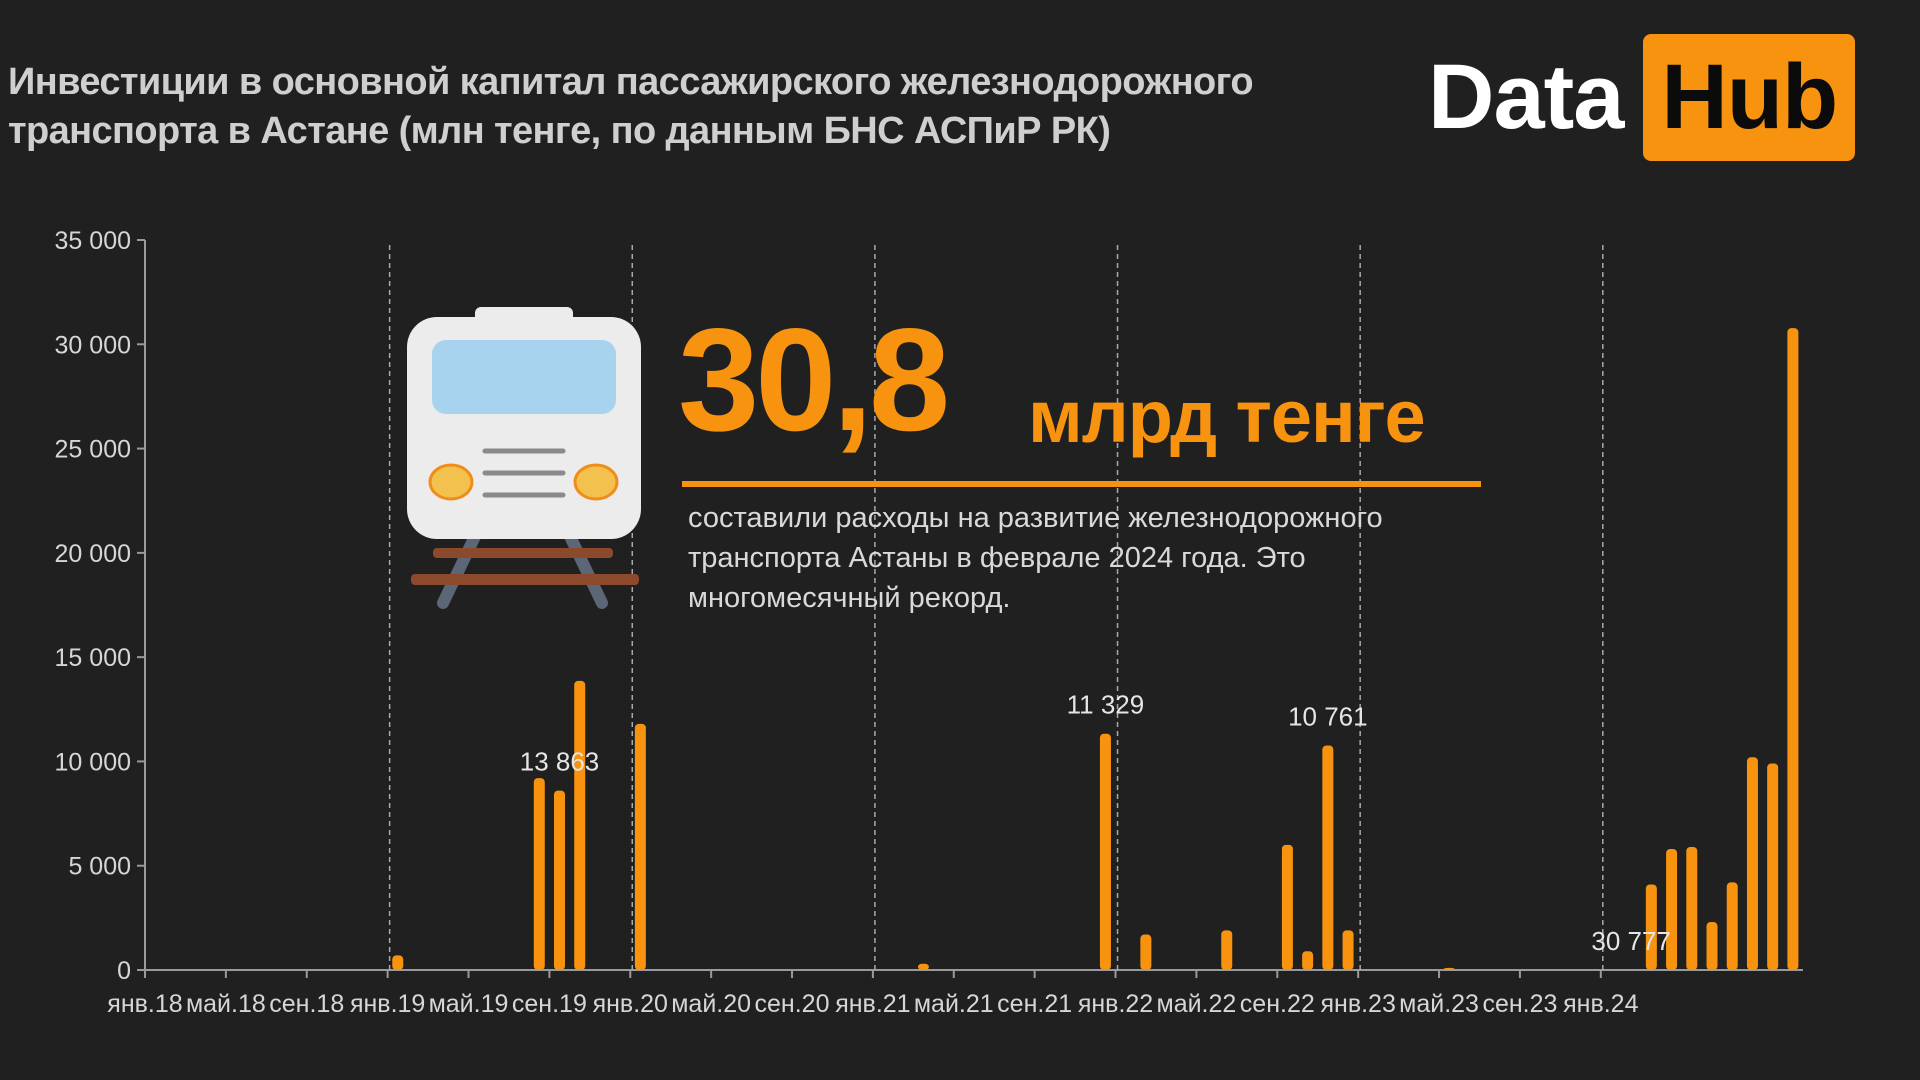 The image size is (1920, 1080). Describe the element at coordinates (124, 971) in the screenshot. I see `y-tick-label: 0` at that location.